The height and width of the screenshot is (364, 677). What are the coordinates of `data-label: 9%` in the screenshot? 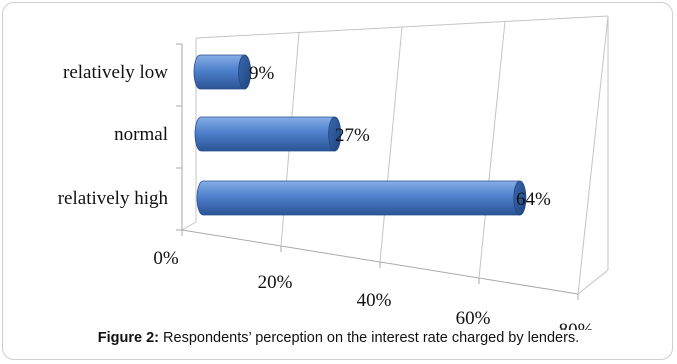 It's located at (262, 73).